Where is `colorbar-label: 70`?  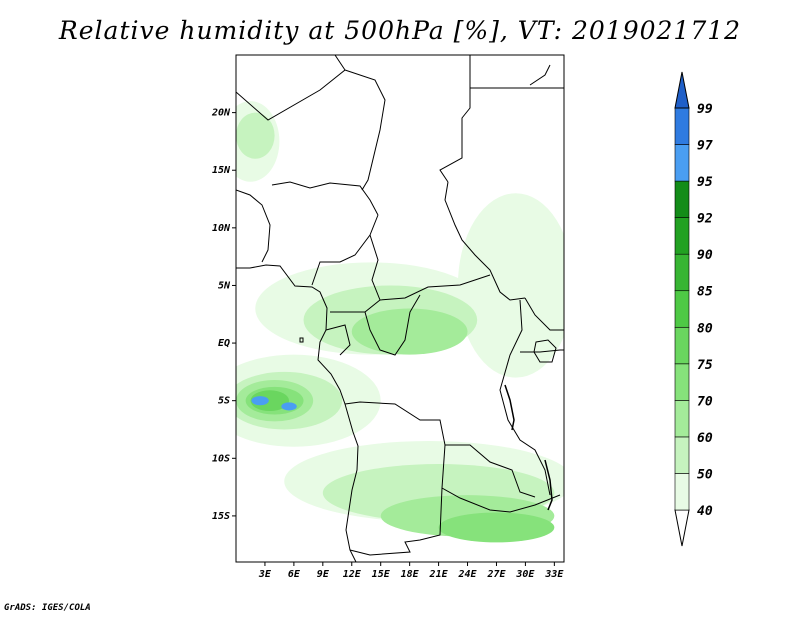 colorbar-label: 70 is located at coordinates (705, 401).